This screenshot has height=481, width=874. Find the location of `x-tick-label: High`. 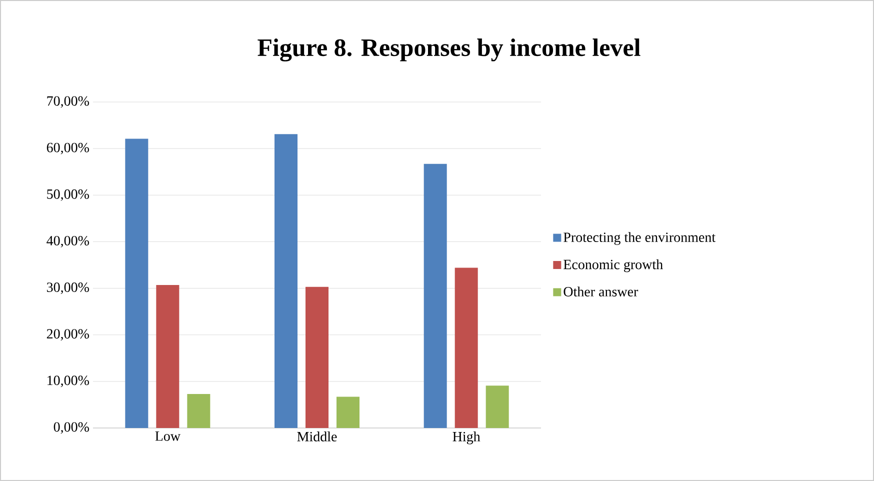

x-tick-label: High is located at coordinates (466, 438).